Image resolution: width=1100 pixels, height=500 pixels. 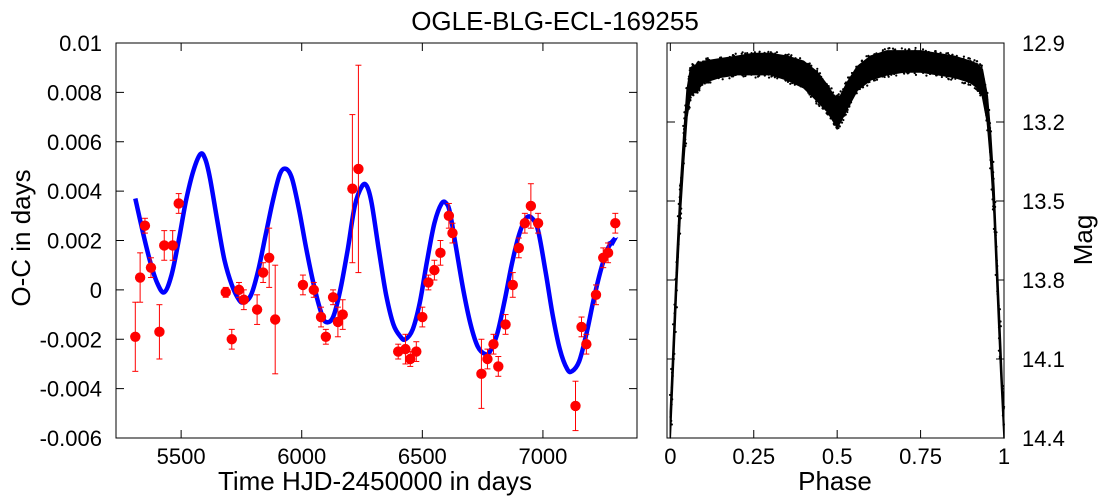 What do you see at coordinates (21, 237) in the screenshot?
I see `oc-y-axis-label: O-C in days` at bounding box center [21, 237].